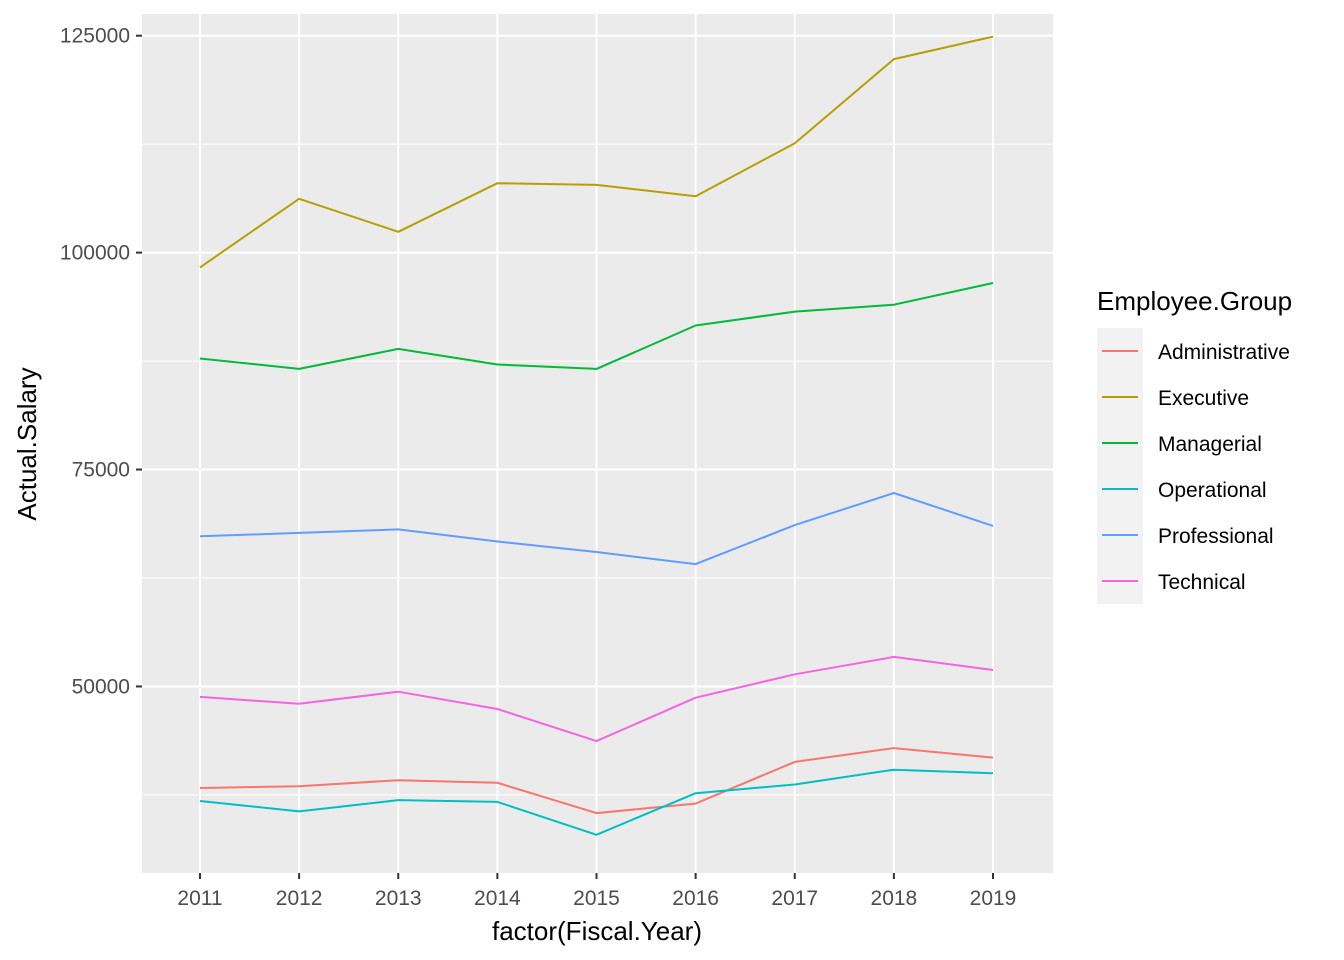 The height and width of the screenshot is (960, 1344). What do you see at coordinates (597, 931) in the screenshot?
I see `x-axis-title: factor(Fiscal.Year)` at bounding box center [597, 931].